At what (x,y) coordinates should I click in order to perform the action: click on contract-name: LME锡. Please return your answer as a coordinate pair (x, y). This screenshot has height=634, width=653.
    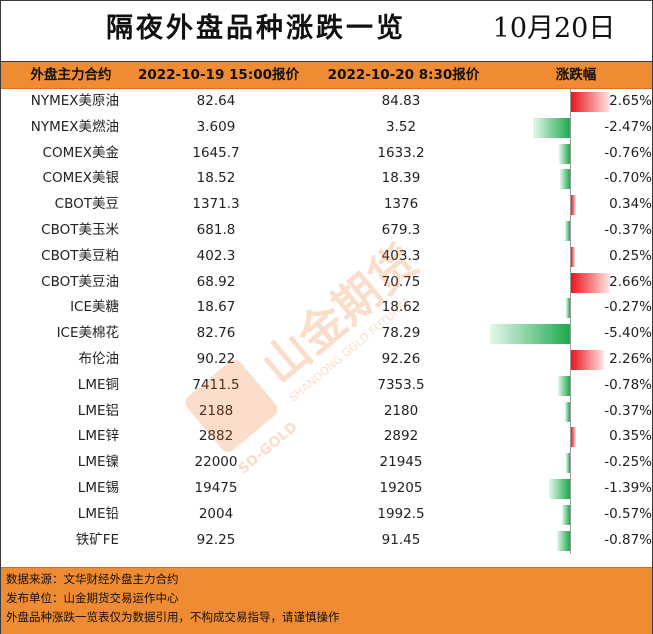
    Looking at the image, I should click on (98, 487).